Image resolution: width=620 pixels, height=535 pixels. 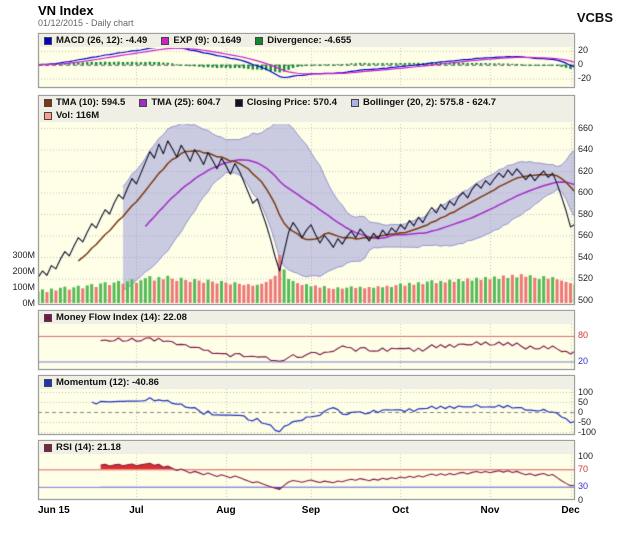 What do you see at coordinates (570, 510) in the screenshot?
I see `x-tick-label: Dec` at bounding box center [570, 510].